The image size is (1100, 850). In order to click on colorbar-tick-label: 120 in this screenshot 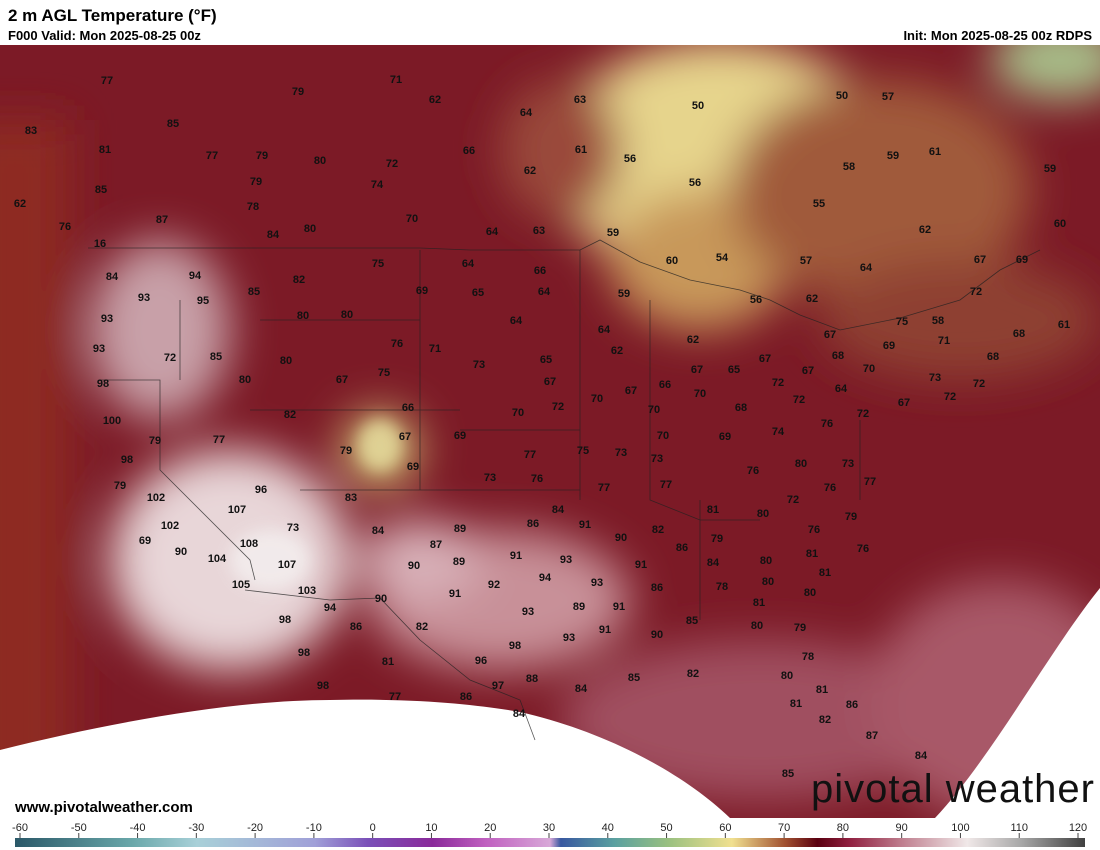, I will do `click(1078, 828)`.